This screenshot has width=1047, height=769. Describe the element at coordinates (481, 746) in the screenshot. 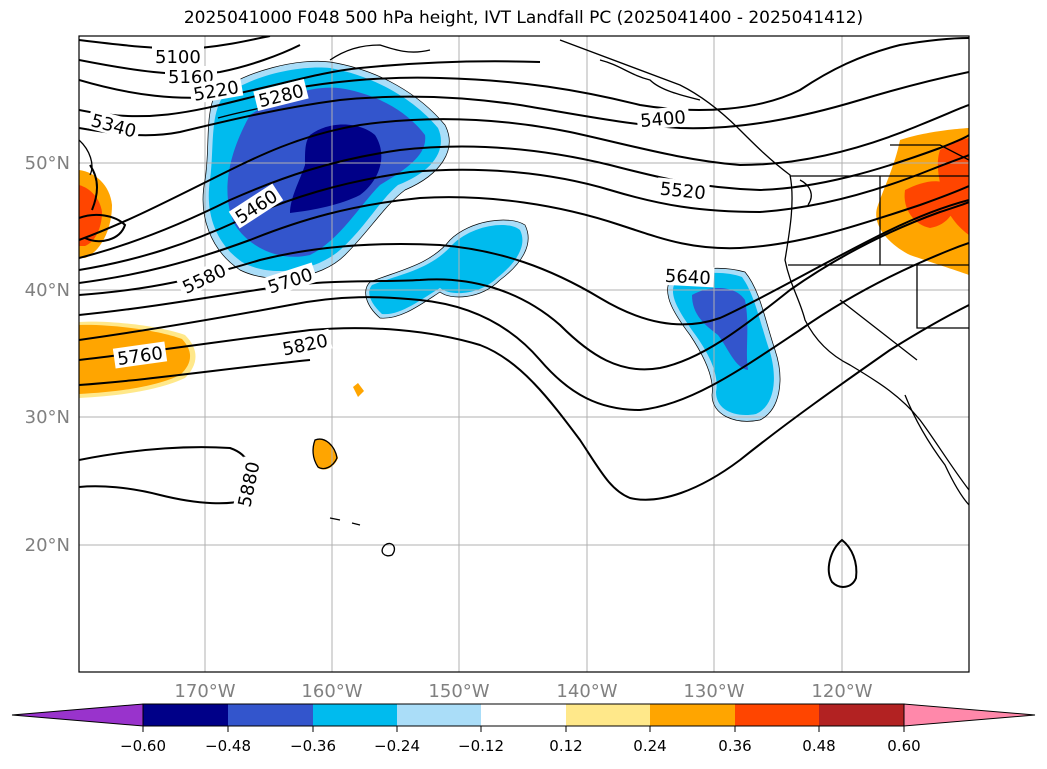

I see `colorbar-tick-label: −0.12` at that location.